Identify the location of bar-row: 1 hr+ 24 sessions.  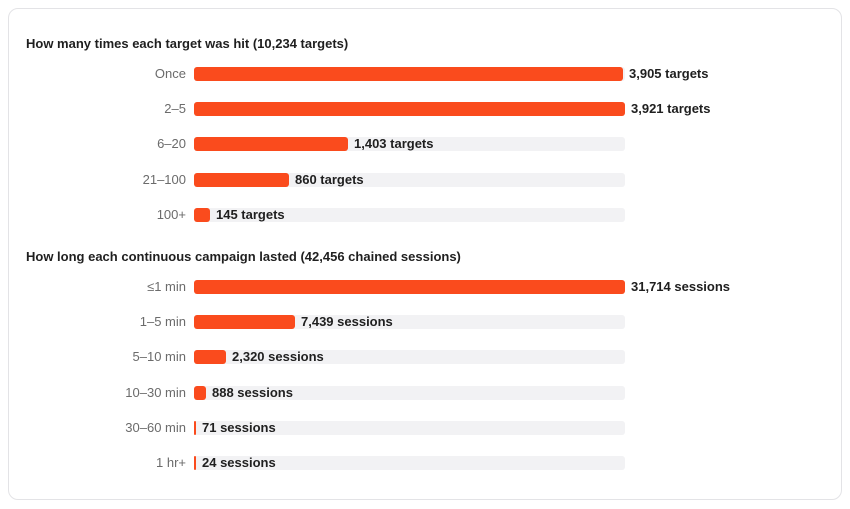
(425, 463).